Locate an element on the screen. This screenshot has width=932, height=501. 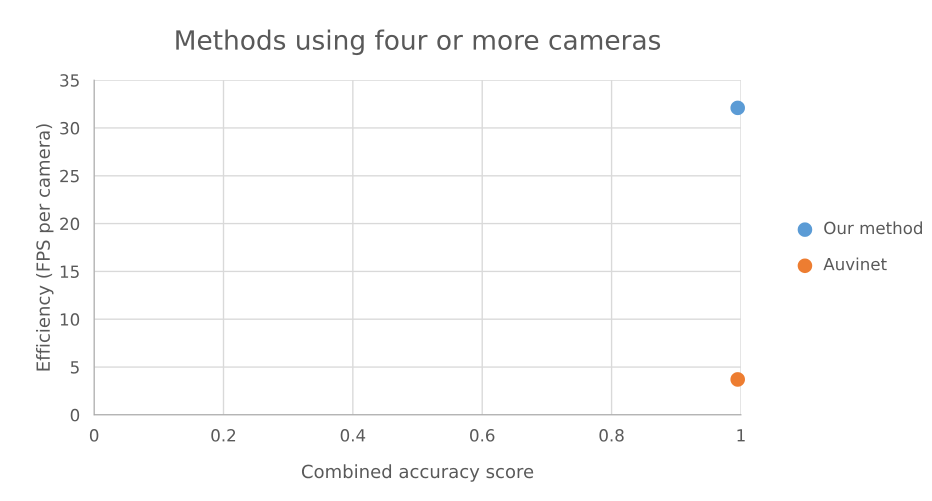
y-tick-label: 25 is located at coordinates (69, 176).